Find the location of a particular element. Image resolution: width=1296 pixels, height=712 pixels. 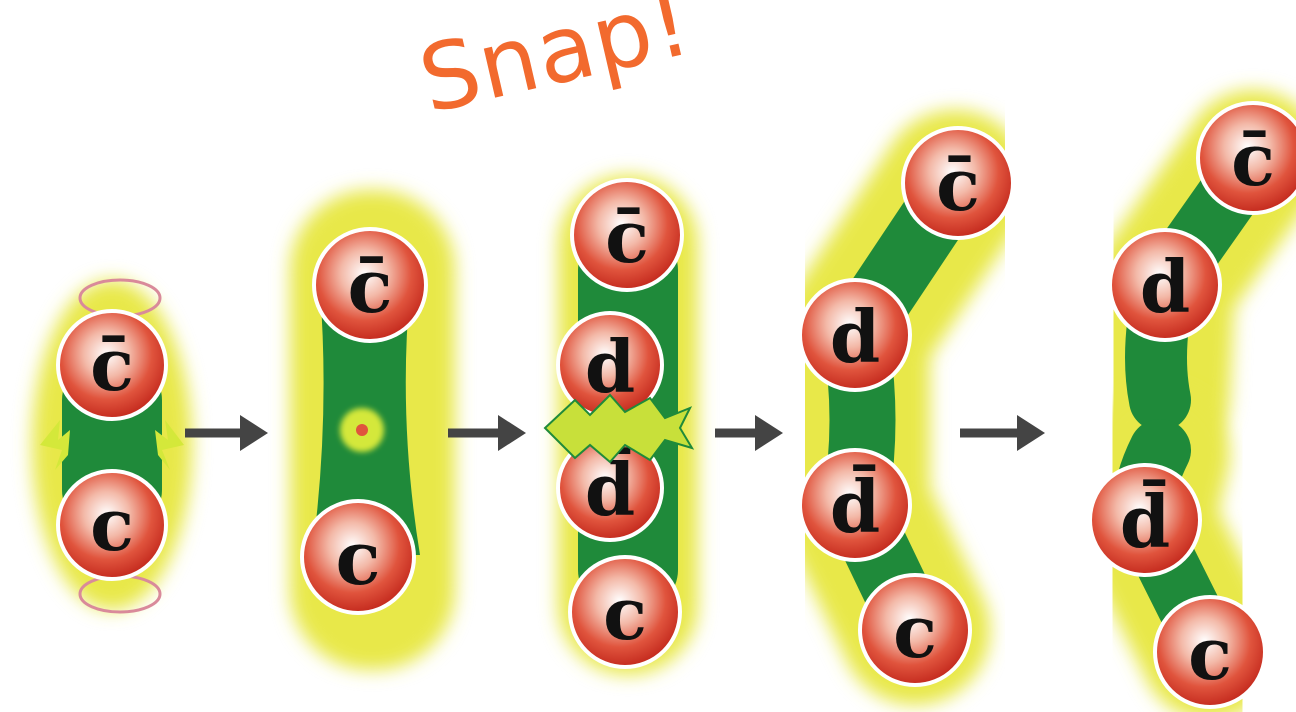

stage-3-pair-creation: c̄ d d̄ c is located at coordinates (620, 425).